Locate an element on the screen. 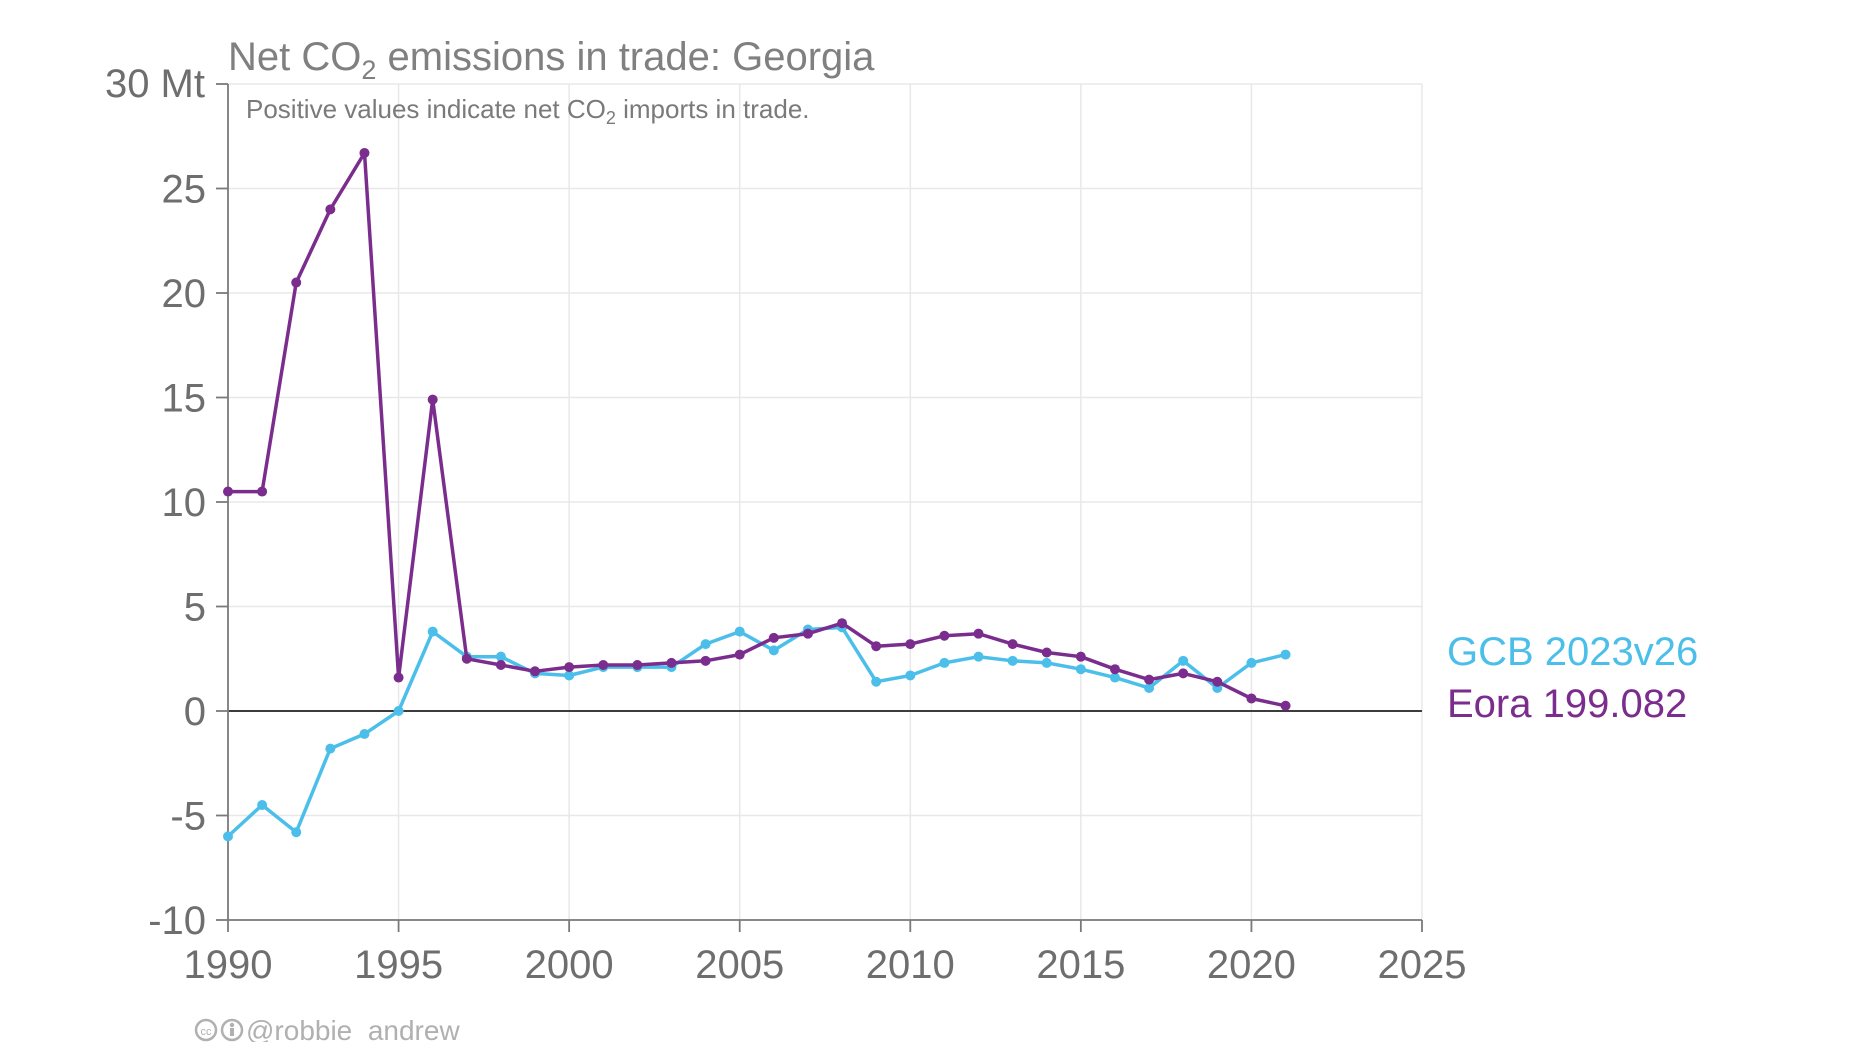 The height and width of the screenshot is (1042, 1852). cc-by-icon: cc is located at coordinates (219, 1030).